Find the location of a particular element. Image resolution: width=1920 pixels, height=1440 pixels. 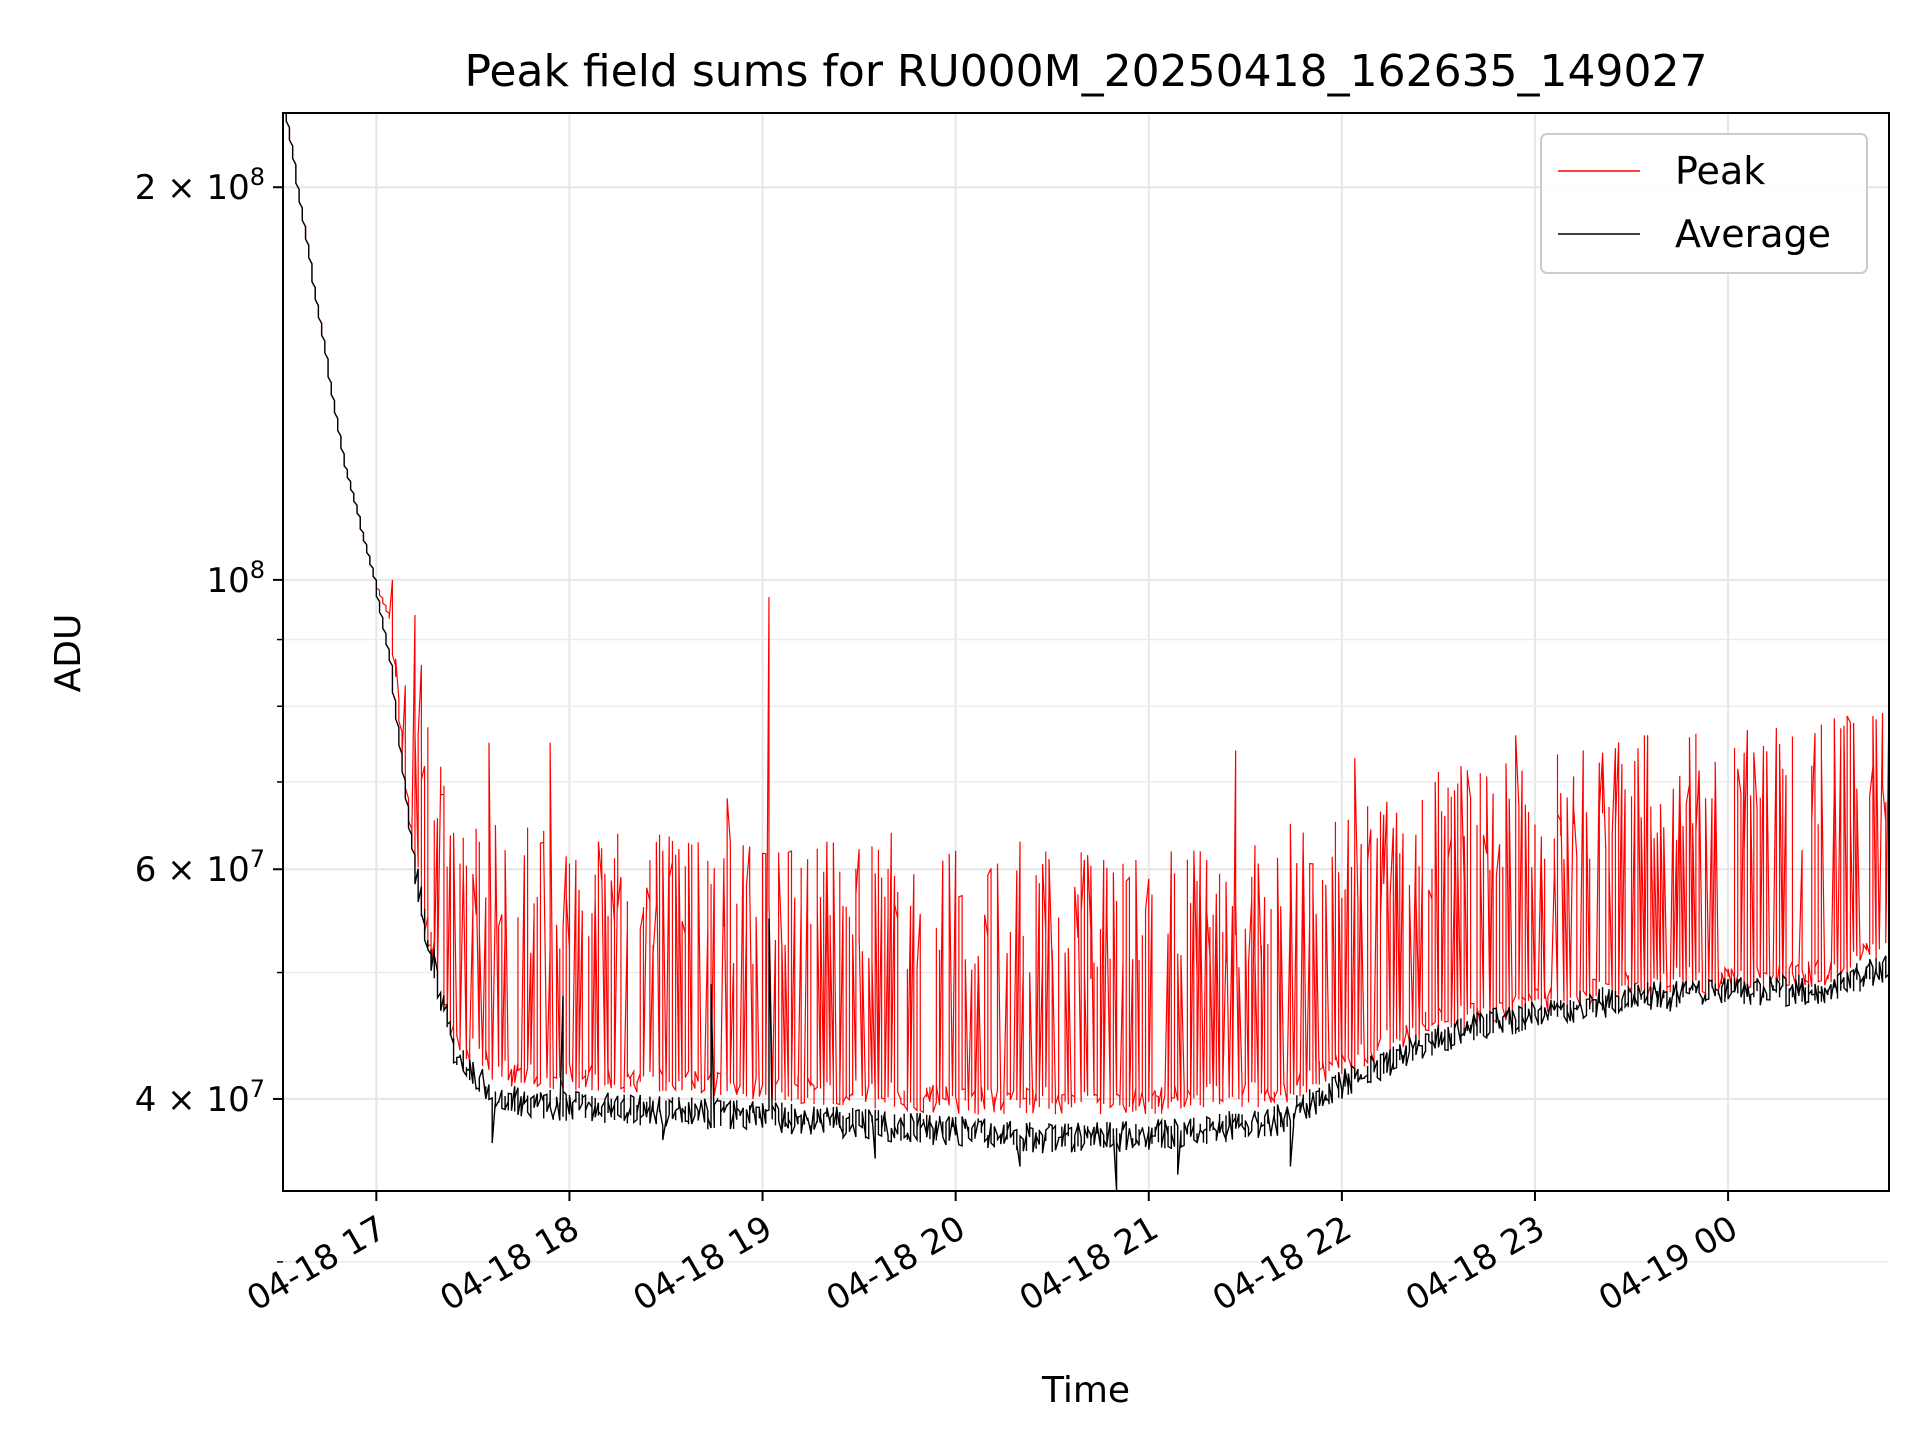

x-tick-label: 04-18 23 is located at coordinates (1475, 1263).